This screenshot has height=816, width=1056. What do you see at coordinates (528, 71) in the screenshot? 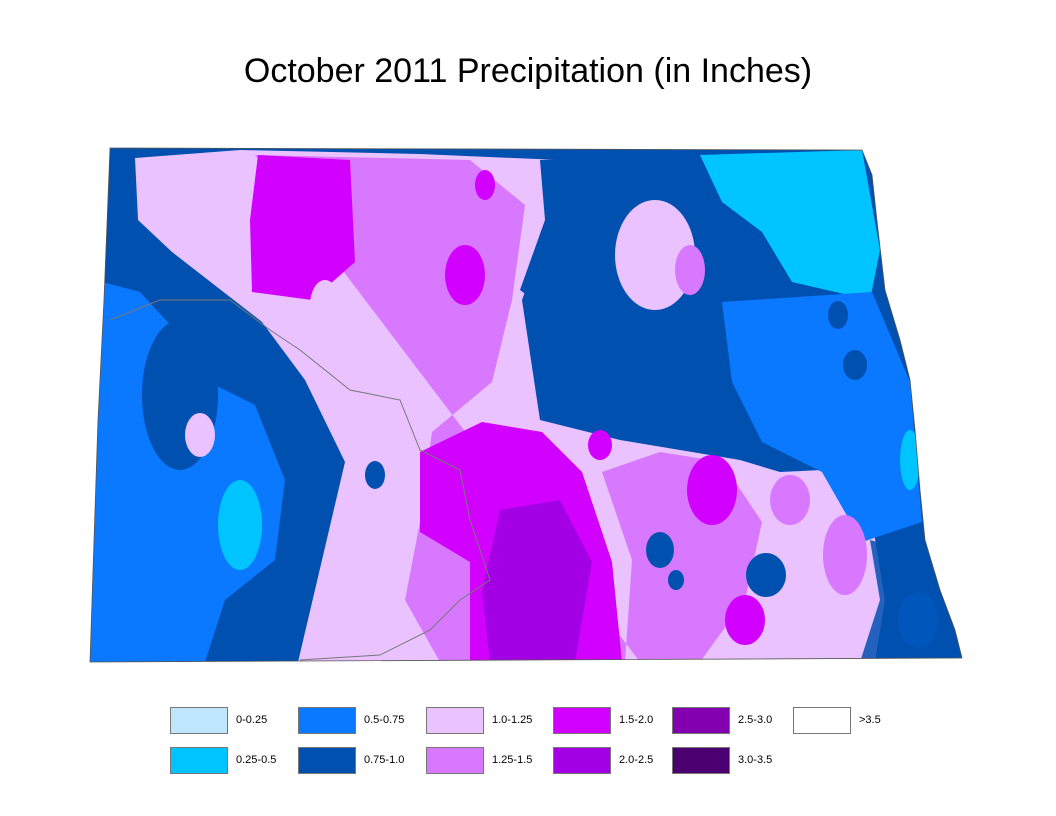
I see `map-title: October 2011 Precipitation (in Inches)` at bounding box center [528, 71].